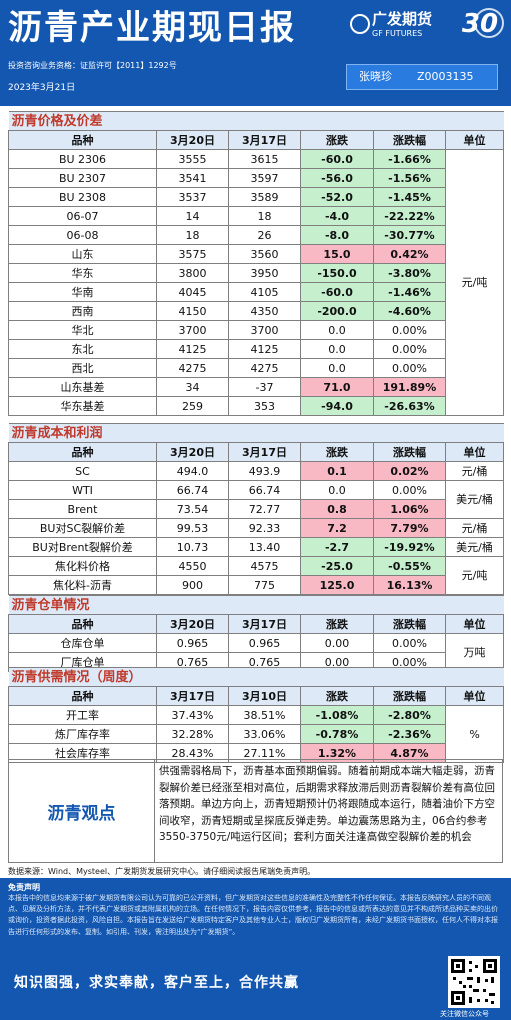  What do you see at coordinates (192, 734) in the screenshot?
I see `table-cell: 32.28%` at bounding box center [192, 734].